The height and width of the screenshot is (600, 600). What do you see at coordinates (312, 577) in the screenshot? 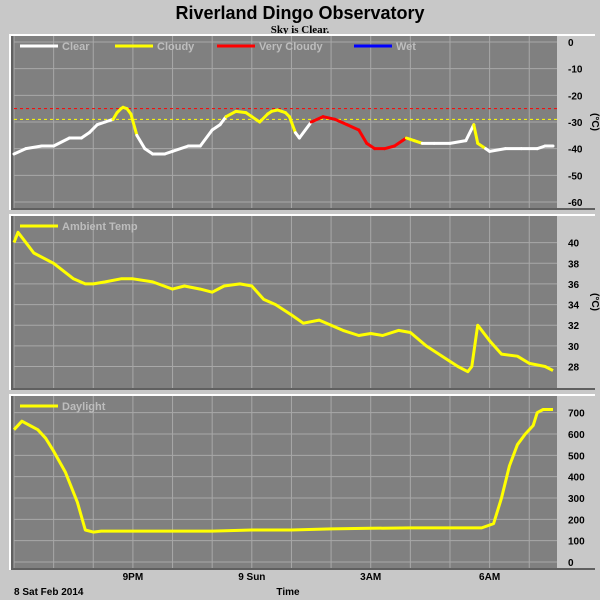
I see `x-axis: 9PM 9 Sun 3AM 6AM` at bounding box center [312, 577].